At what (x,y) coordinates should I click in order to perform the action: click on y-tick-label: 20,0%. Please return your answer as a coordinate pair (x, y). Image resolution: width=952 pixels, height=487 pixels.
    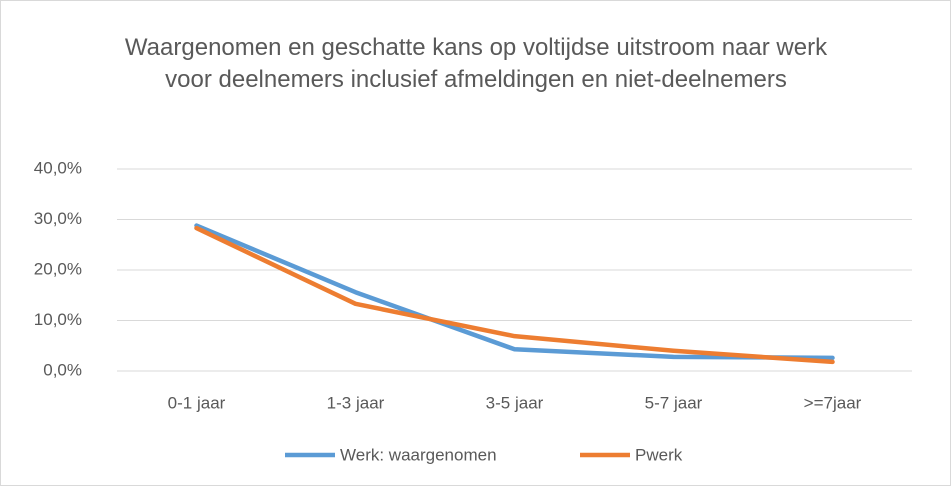
    Looking at the image, I should click on (58, 268).